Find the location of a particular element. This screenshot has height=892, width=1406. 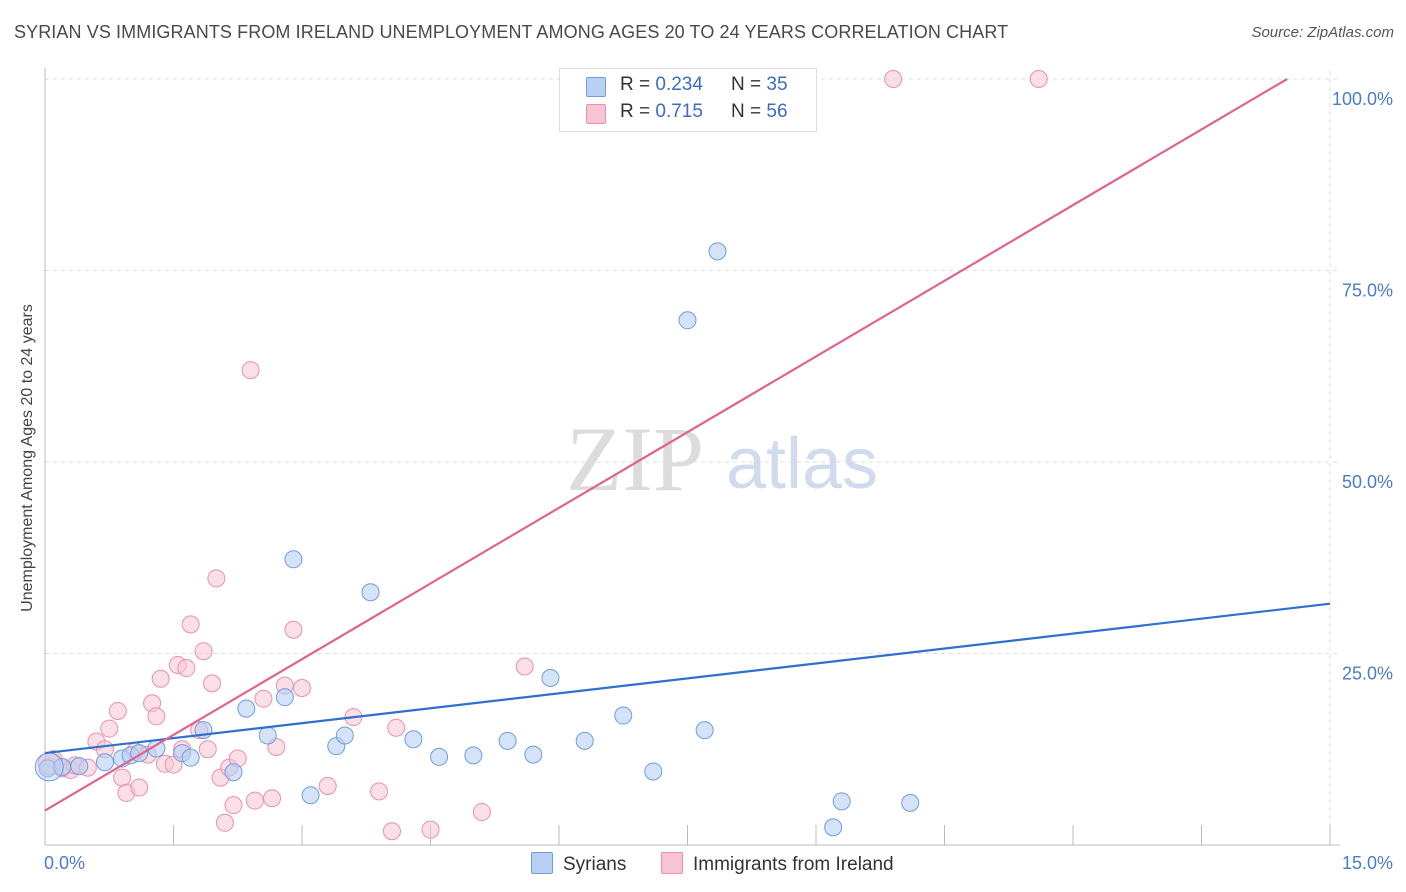

watermark-atlas: atlas is located at coordinates (802, 464).